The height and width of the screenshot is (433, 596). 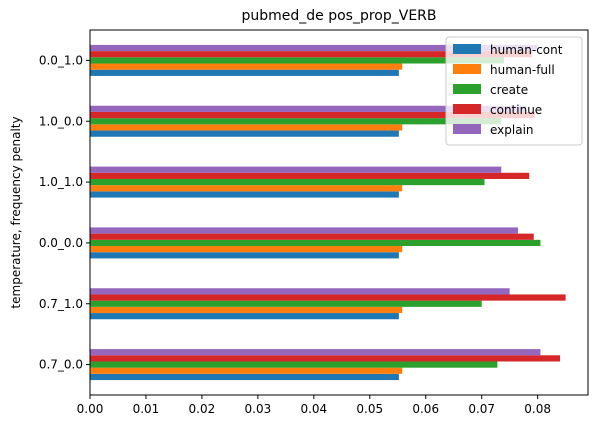 I want to click on bar-human-cont-1.0_1.0, so click(x=244, y=194).